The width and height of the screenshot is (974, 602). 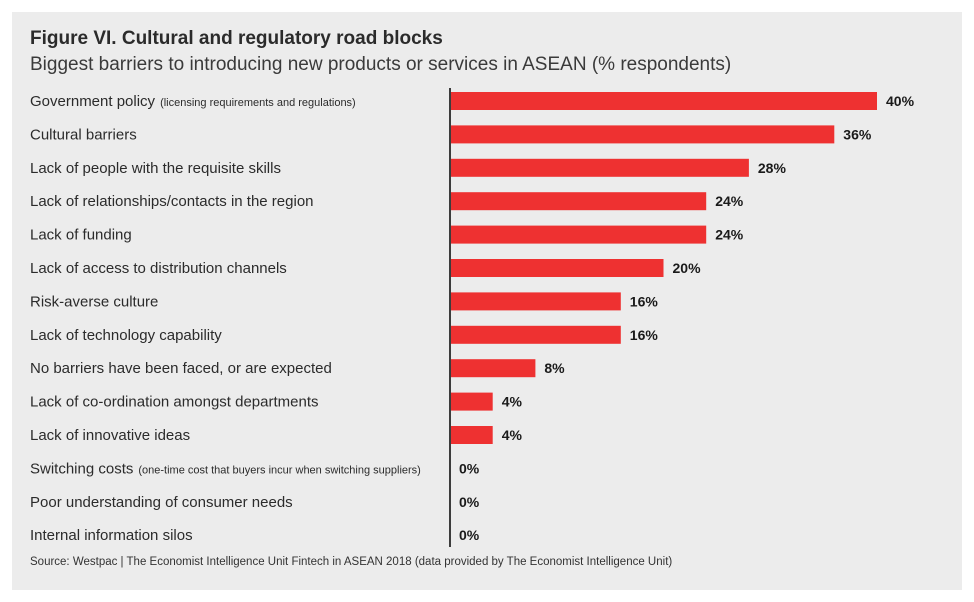 What do you see at coordinates (94, 301) in the screenshot?
I see `category-label: Risk-averse culture` at bounding box center [94, 301].